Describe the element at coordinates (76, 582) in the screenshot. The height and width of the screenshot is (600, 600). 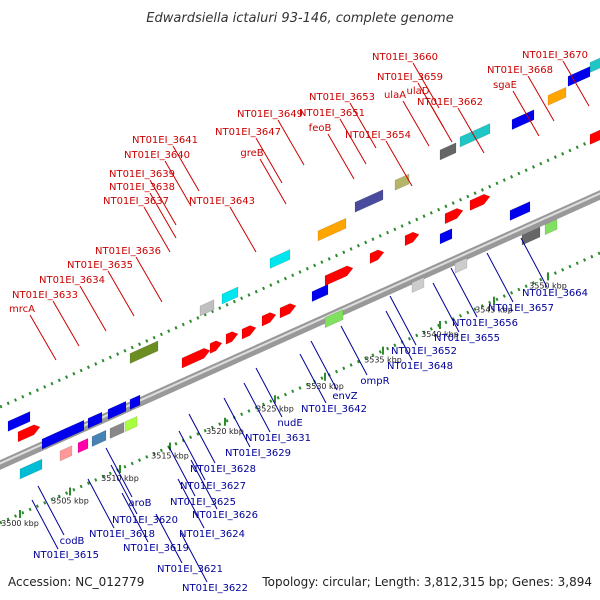
I see `accession-text: Accession: NC_012779` at that location.